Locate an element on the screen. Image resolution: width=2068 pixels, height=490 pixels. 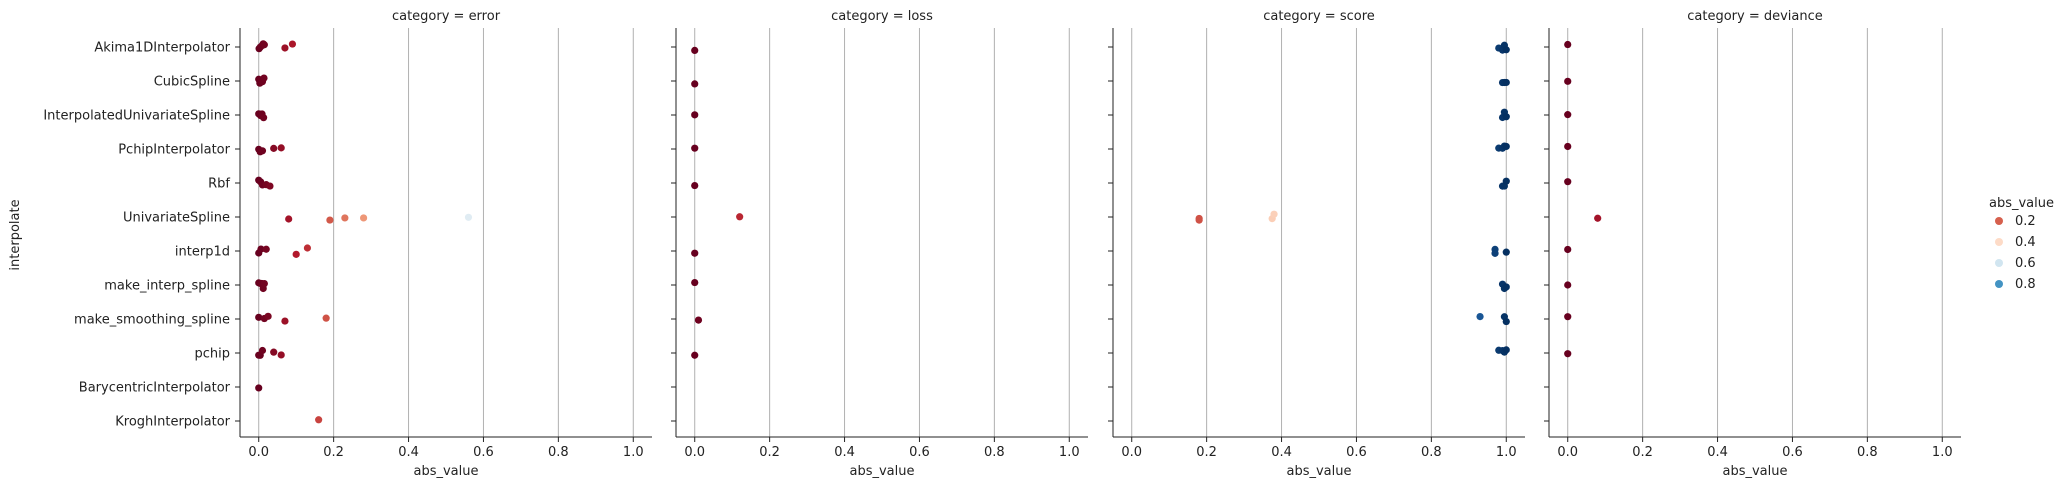
panel-title: category = deviance is located at coordinates (1755, 16).